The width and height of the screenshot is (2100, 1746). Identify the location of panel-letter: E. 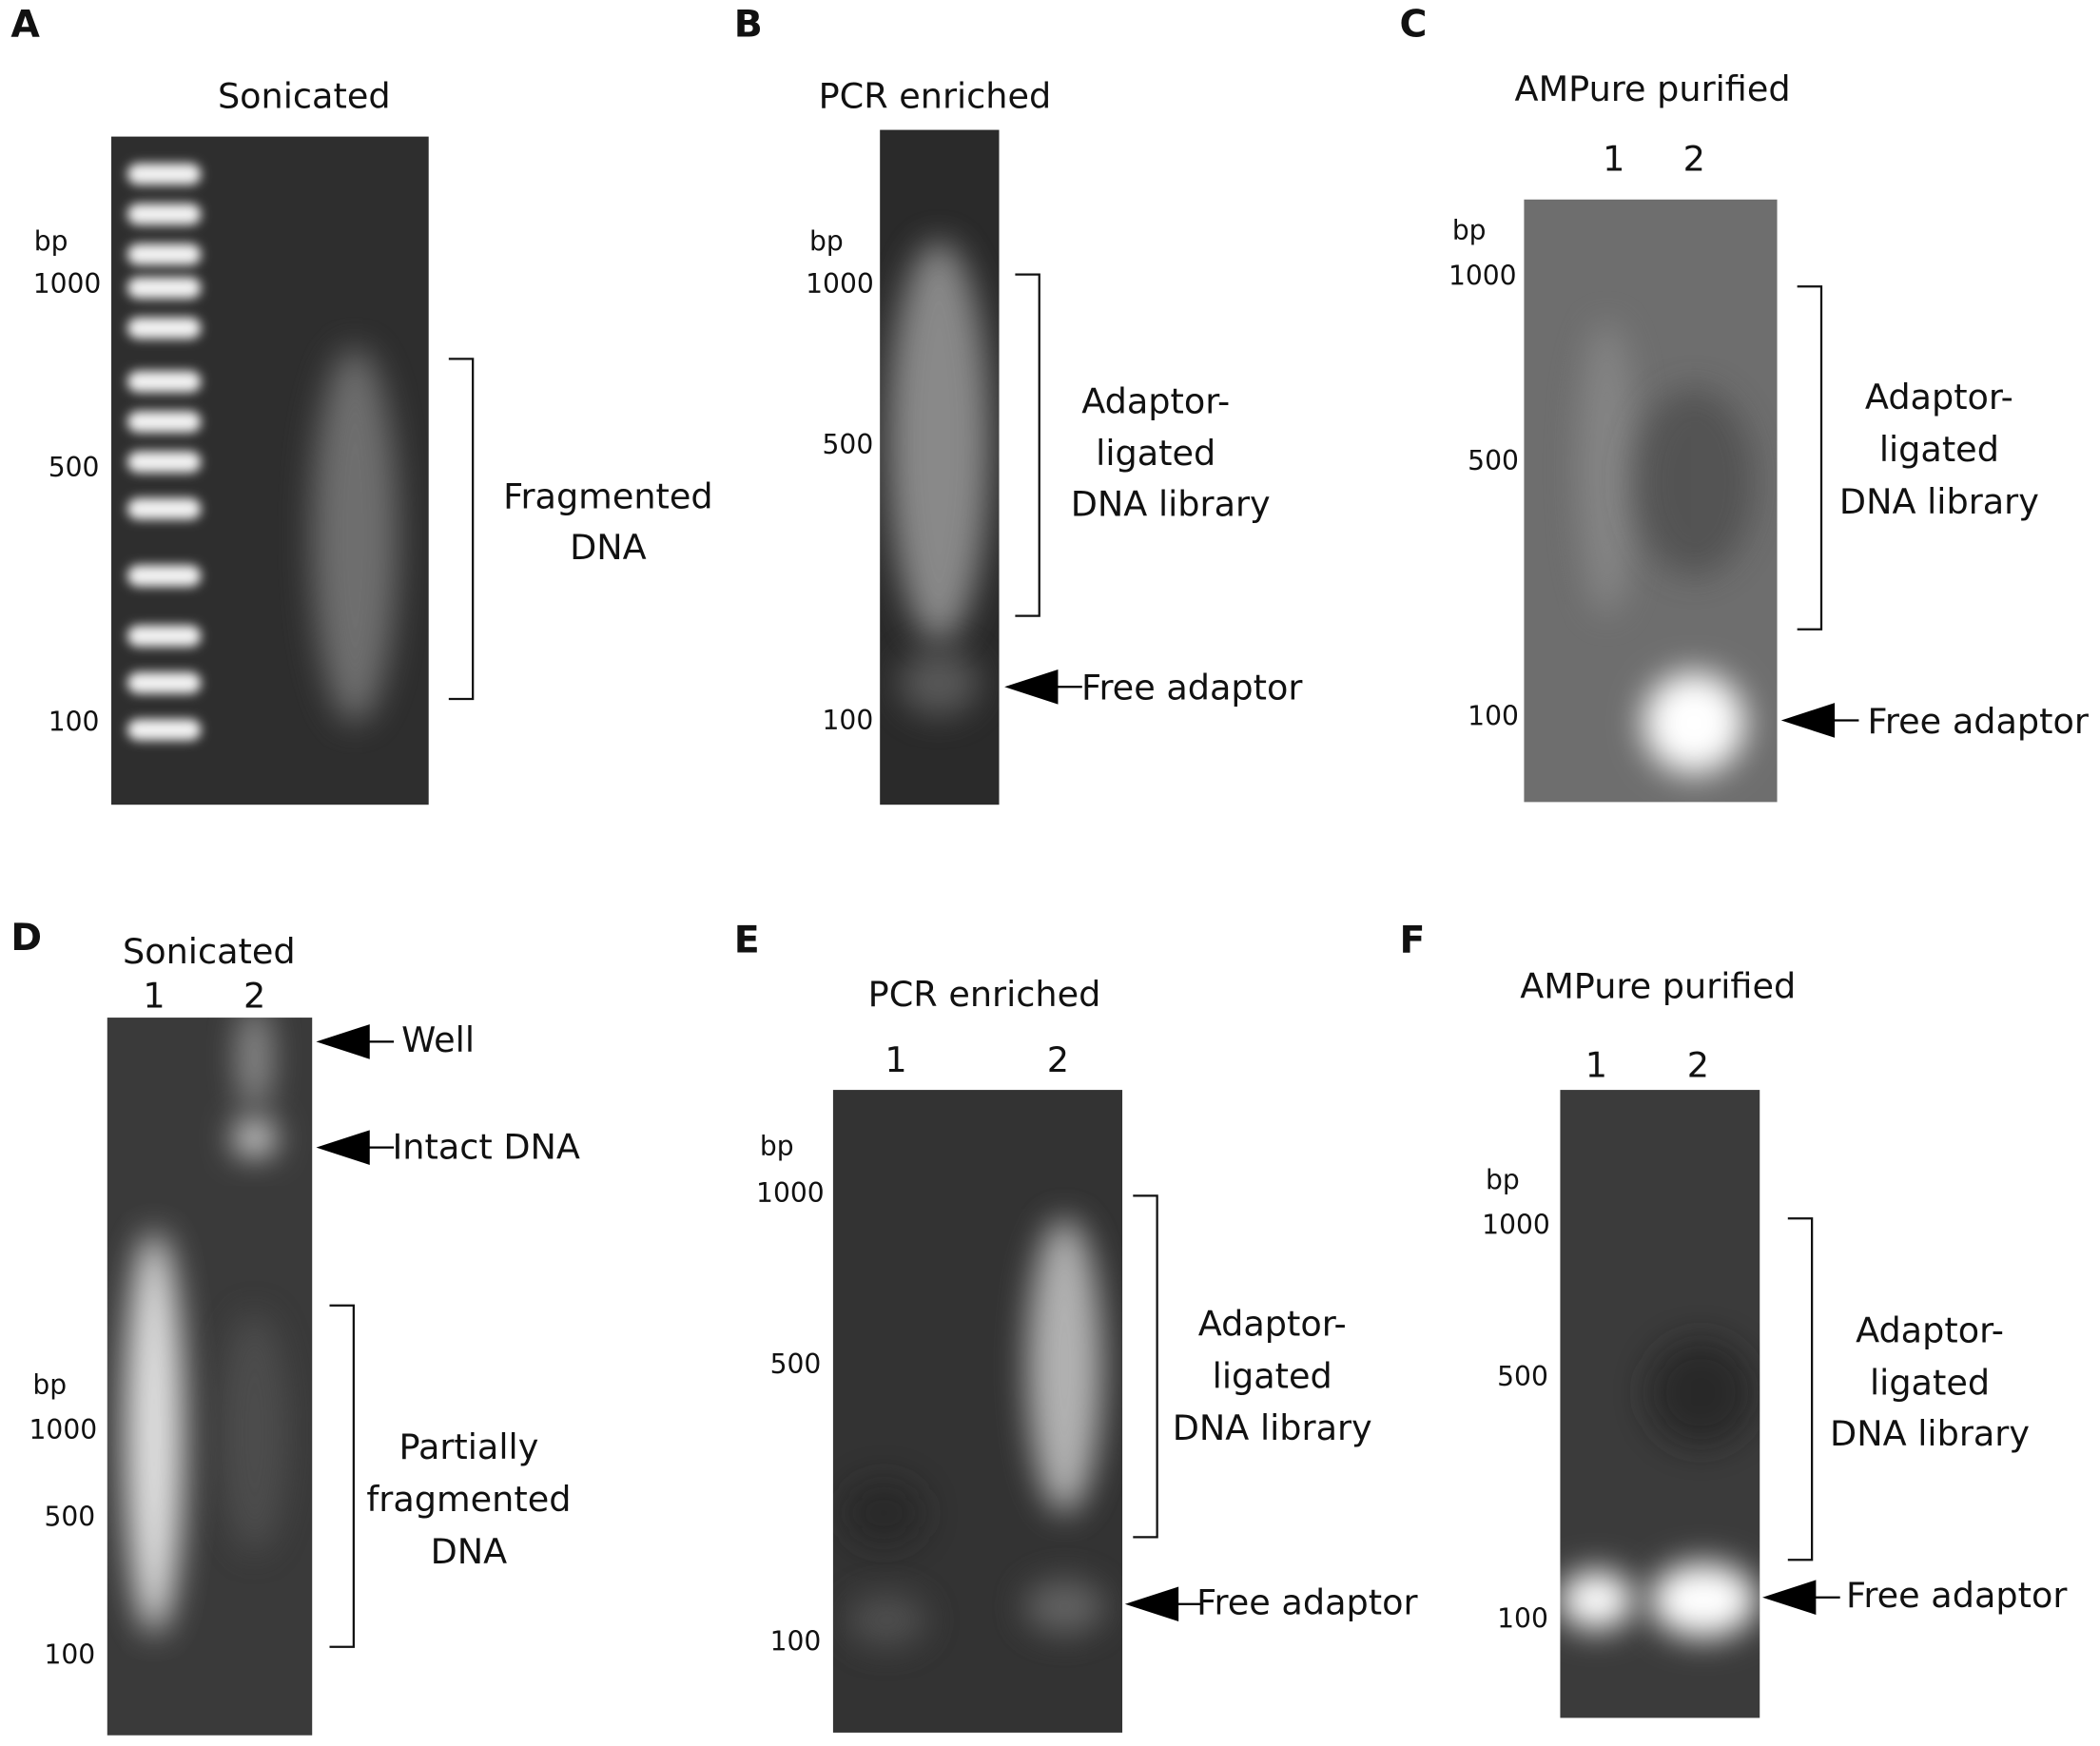
(747, 940).